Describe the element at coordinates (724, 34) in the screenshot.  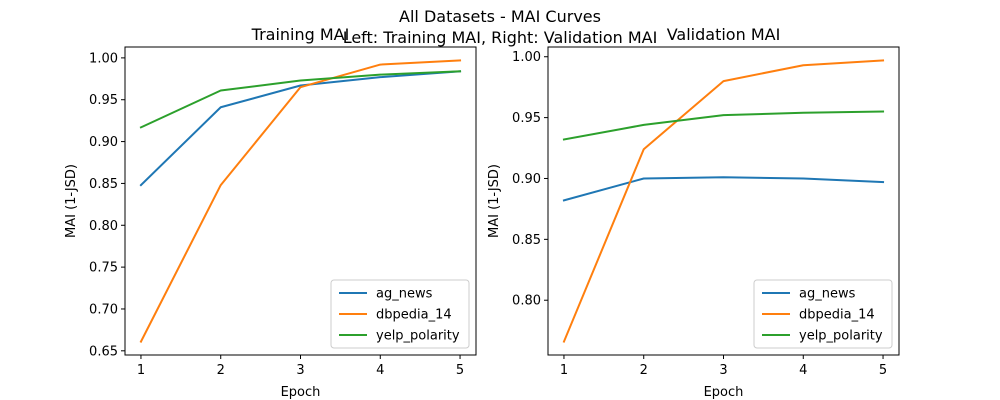
I see `validation-chart-title: Validation MAI` at that location.